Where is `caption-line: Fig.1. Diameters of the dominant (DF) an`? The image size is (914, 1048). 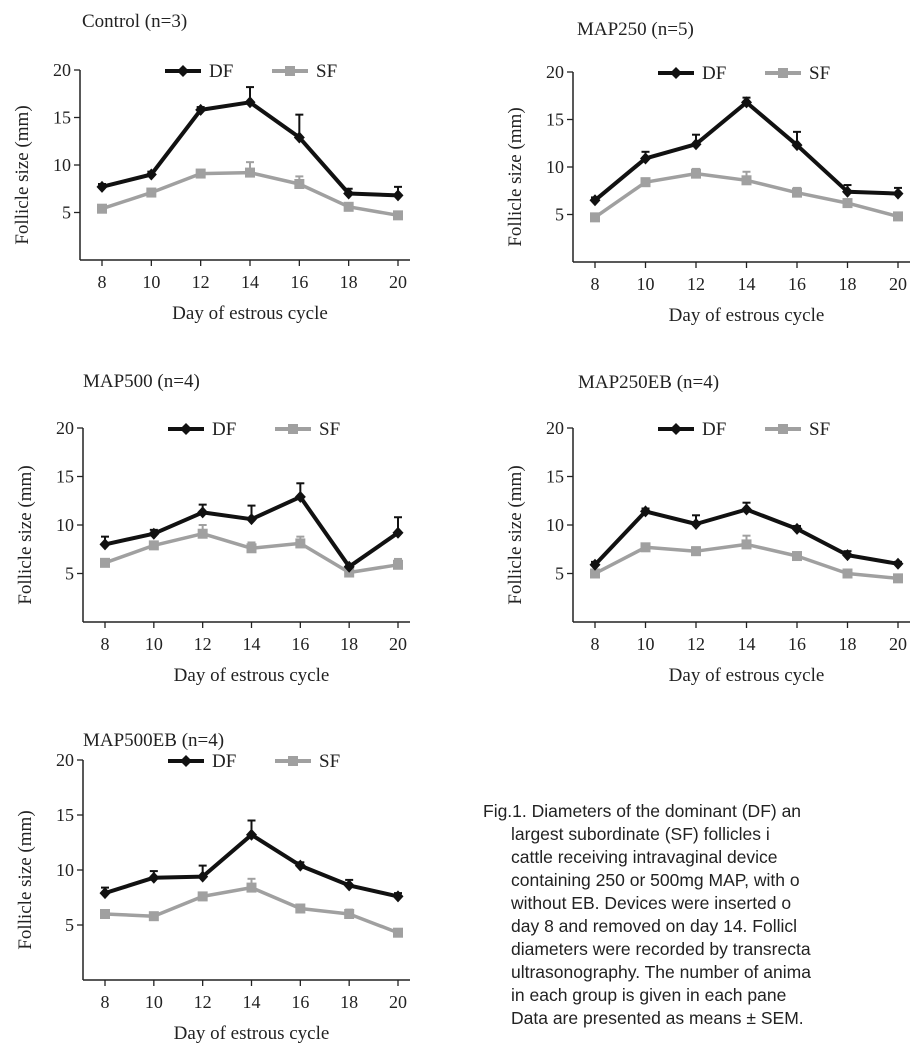 caption-line: Fig.1. Diameters of the dominant (DF) an is located at coordinates (642, 811).